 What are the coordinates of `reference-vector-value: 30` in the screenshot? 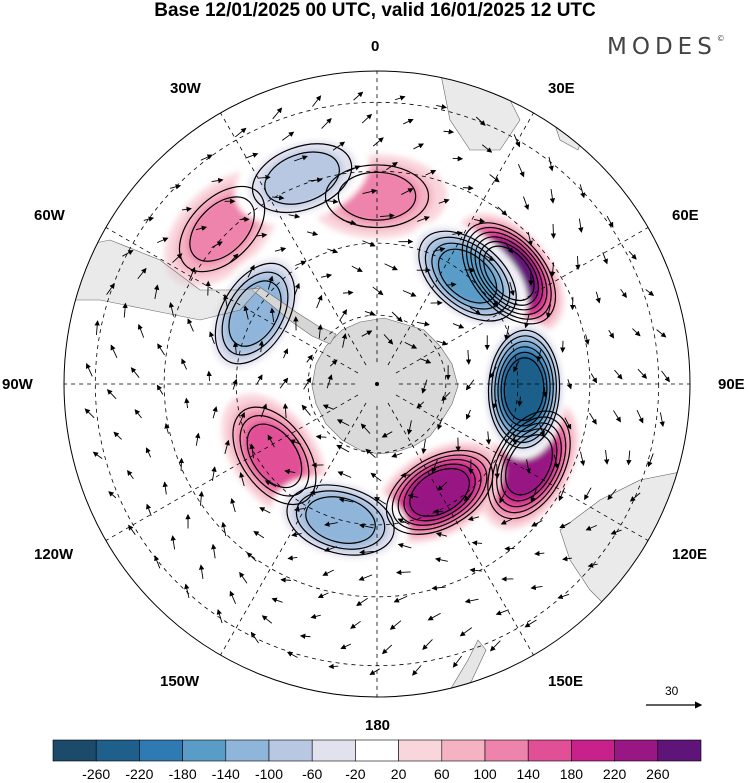 It's located at (672, 691).